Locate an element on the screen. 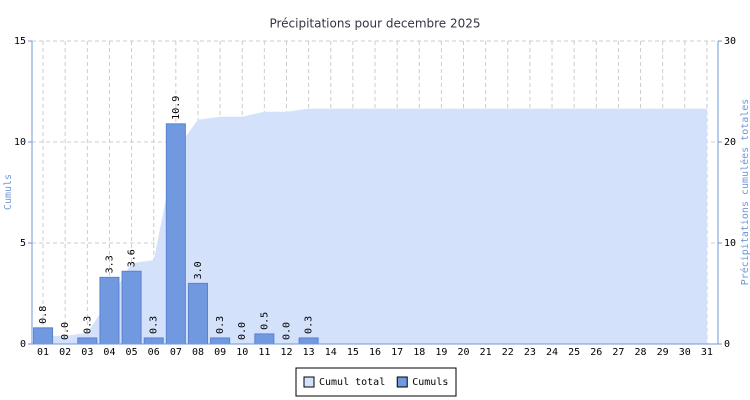  y2-tick-label: 10 is located at coordinates (730, 243).